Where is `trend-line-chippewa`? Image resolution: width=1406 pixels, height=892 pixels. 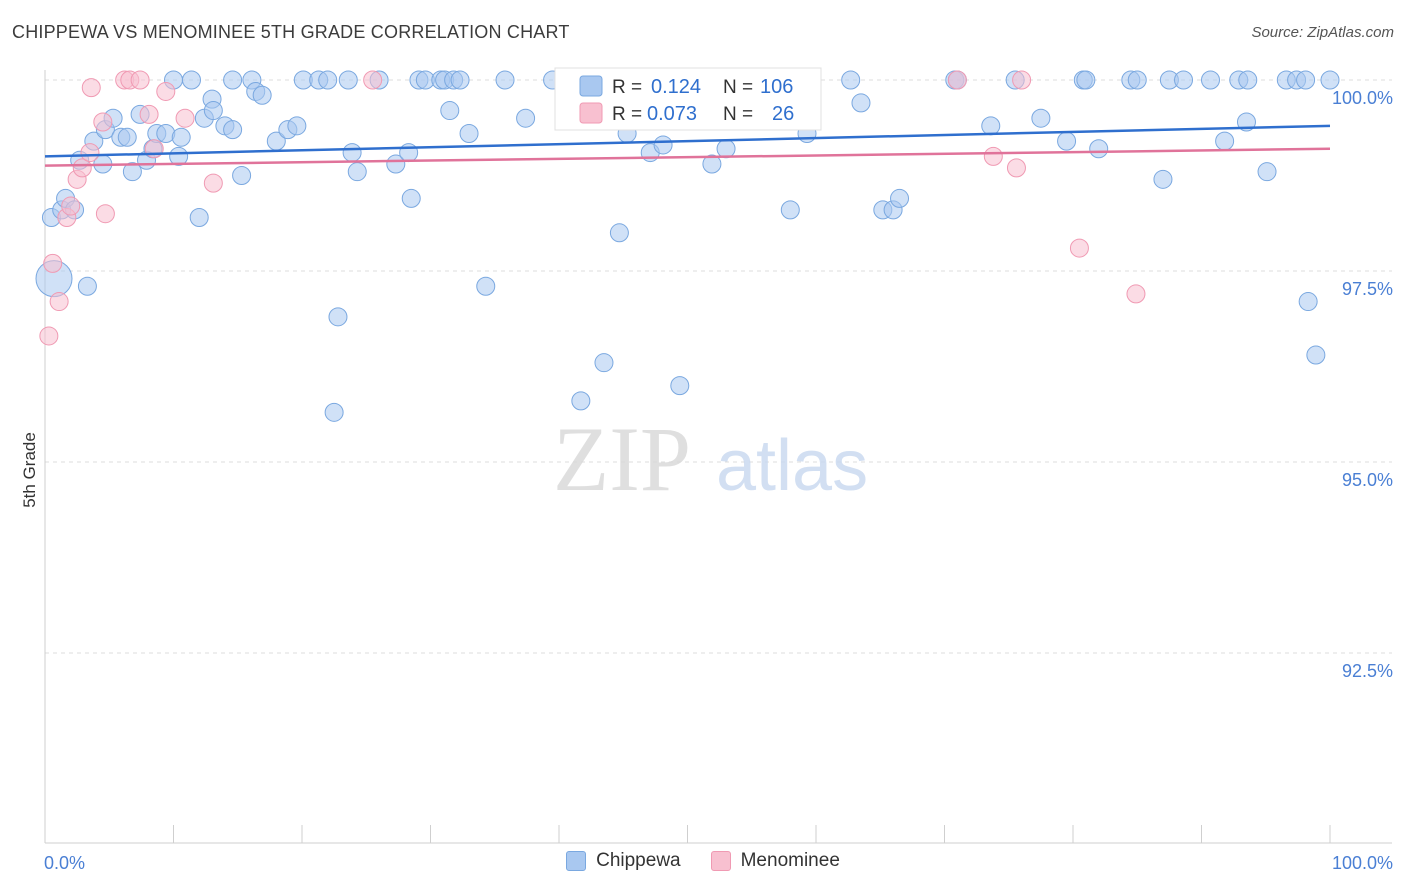
trend-line-chippewa is located at coordinates (687, 141).